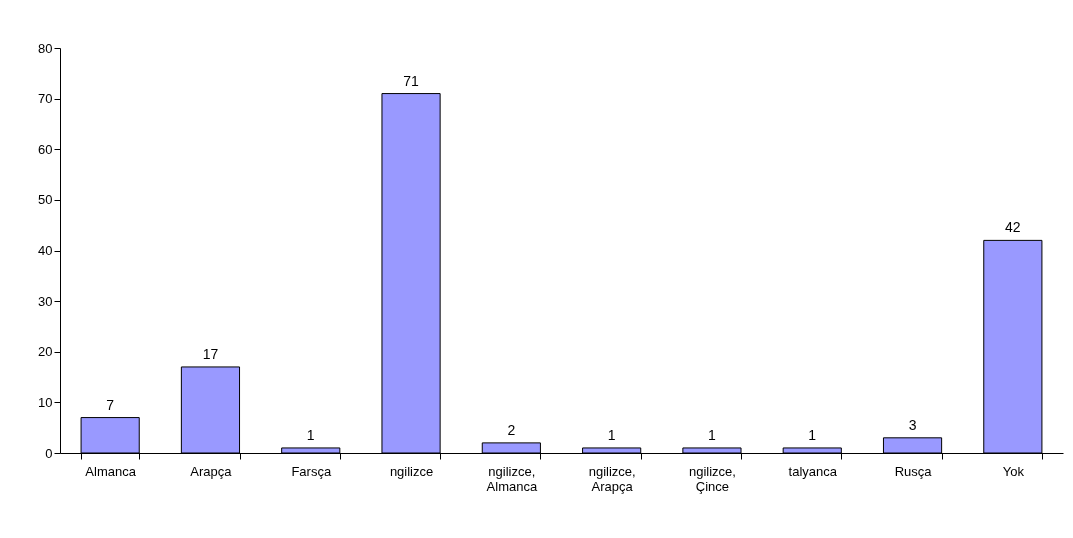  I want to click on data-label: 71, so click(411, 80).